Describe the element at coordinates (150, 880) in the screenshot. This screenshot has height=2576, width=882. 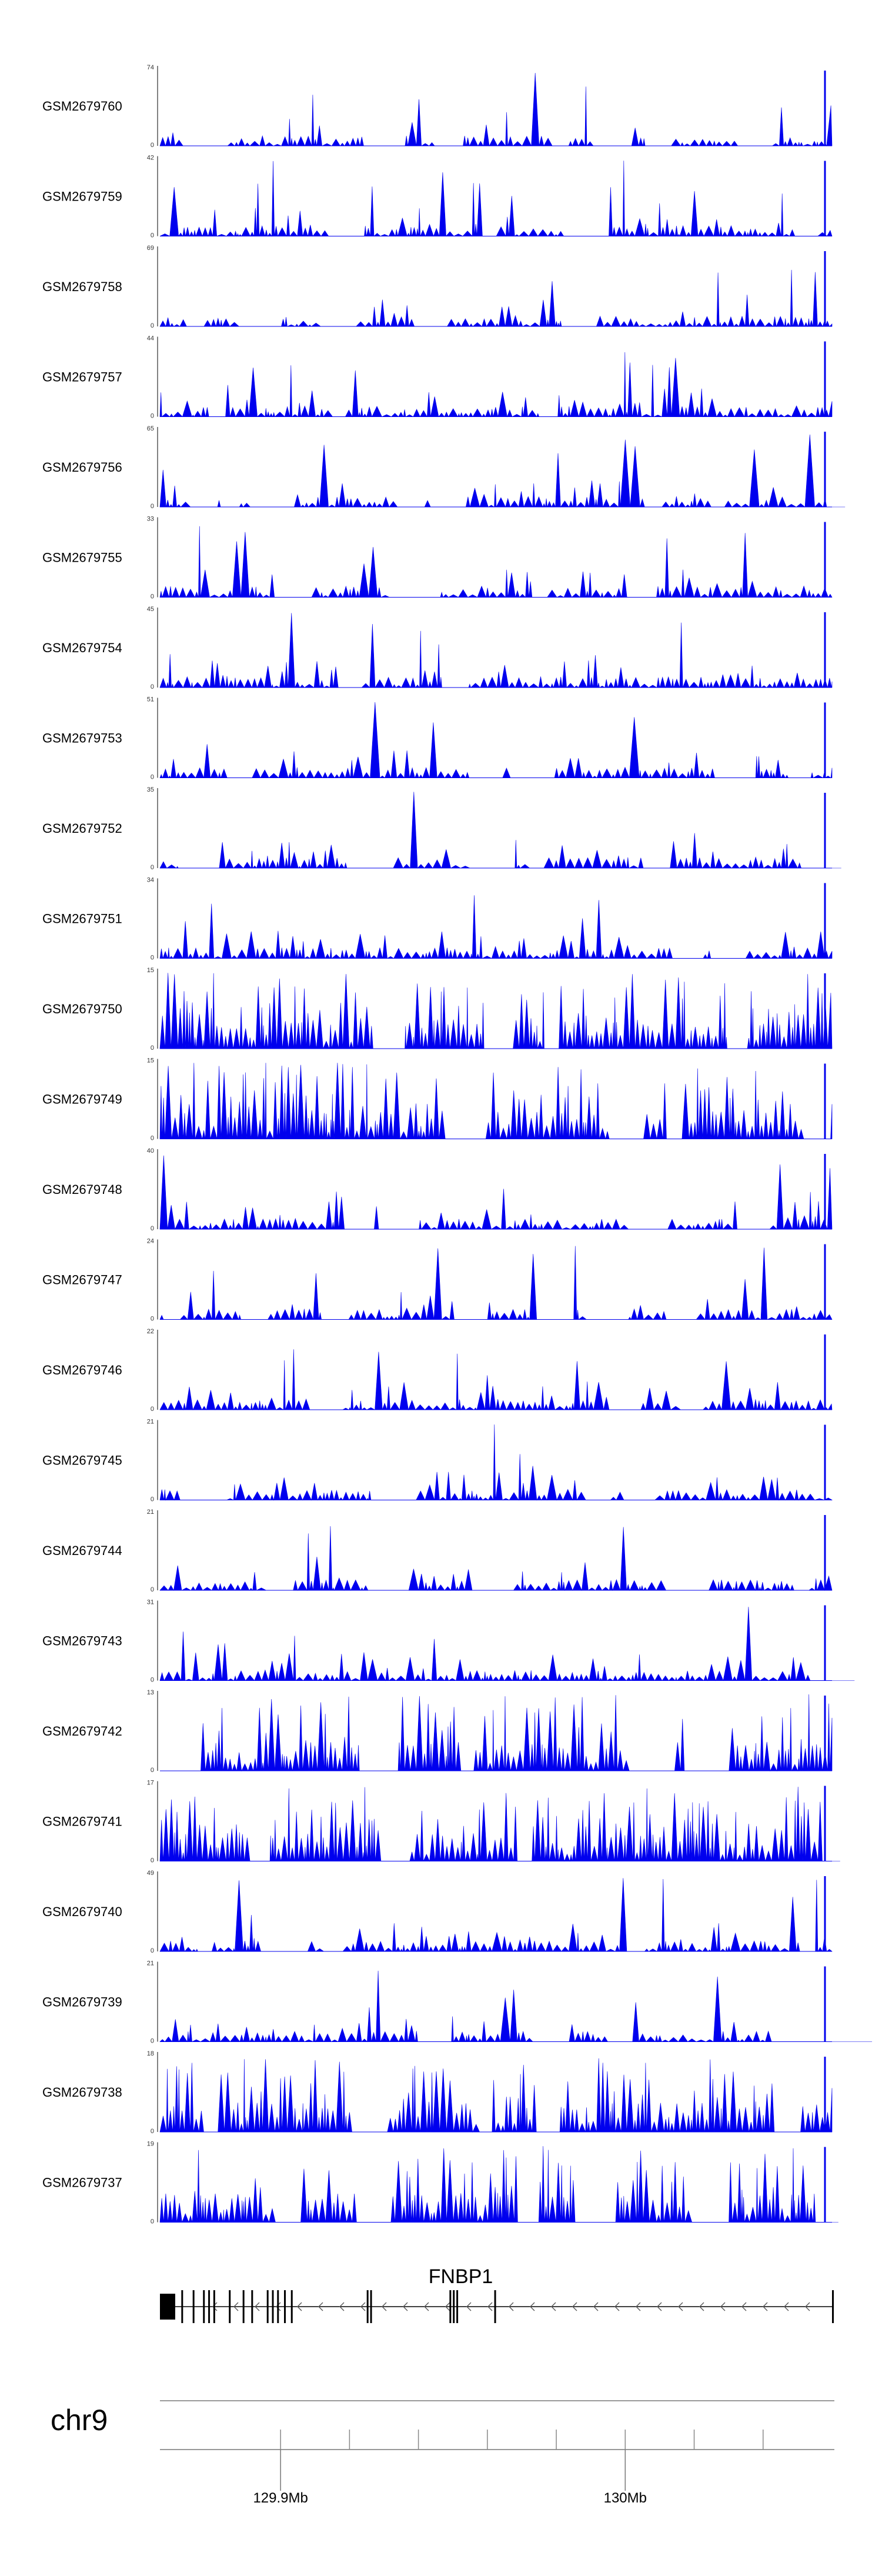
I see `y-max-label: 34` at that location.